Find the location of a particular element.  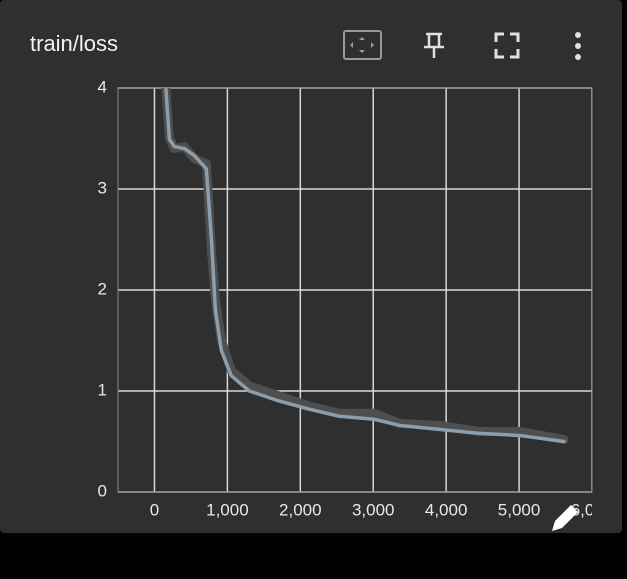

chart-title: train/loss is located at coordinates (74, 43).